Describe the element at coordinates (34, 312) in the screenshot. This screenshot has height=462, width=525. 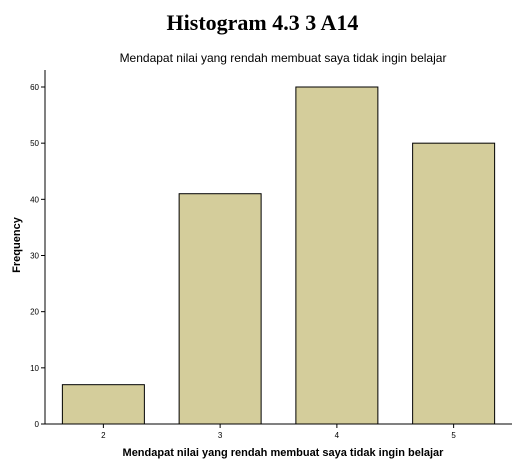
I see `y-tick-label: 20` at that location.